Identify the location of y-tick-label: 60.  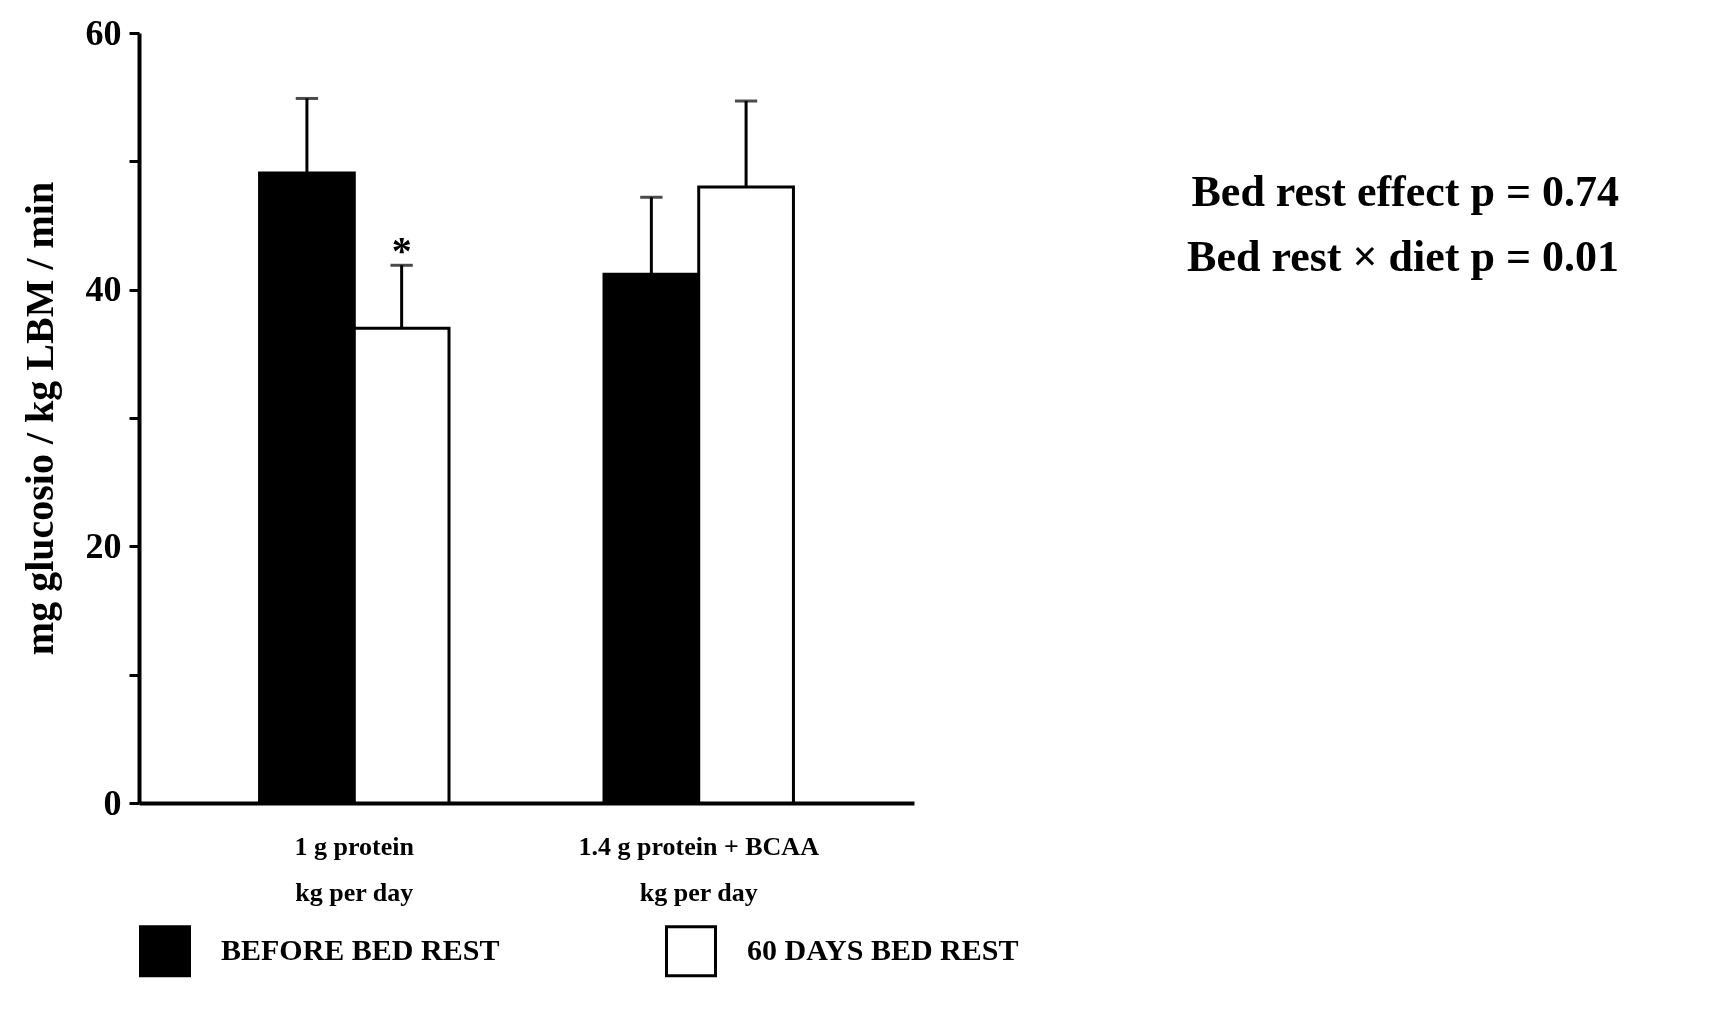
(103, 32).